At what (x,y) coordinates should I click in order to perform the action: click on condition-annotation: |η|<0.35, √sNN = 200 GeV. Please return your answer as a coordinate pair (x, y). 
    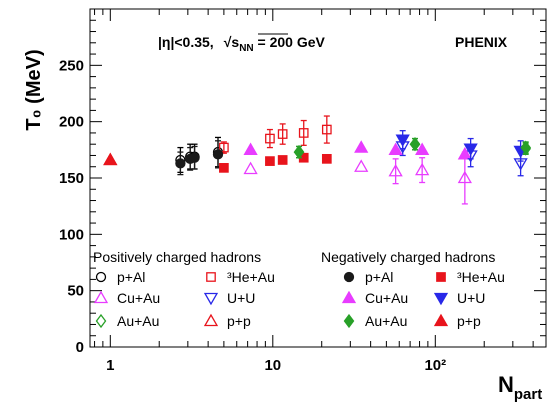
    Looking at the image, I should click on (242, 44).